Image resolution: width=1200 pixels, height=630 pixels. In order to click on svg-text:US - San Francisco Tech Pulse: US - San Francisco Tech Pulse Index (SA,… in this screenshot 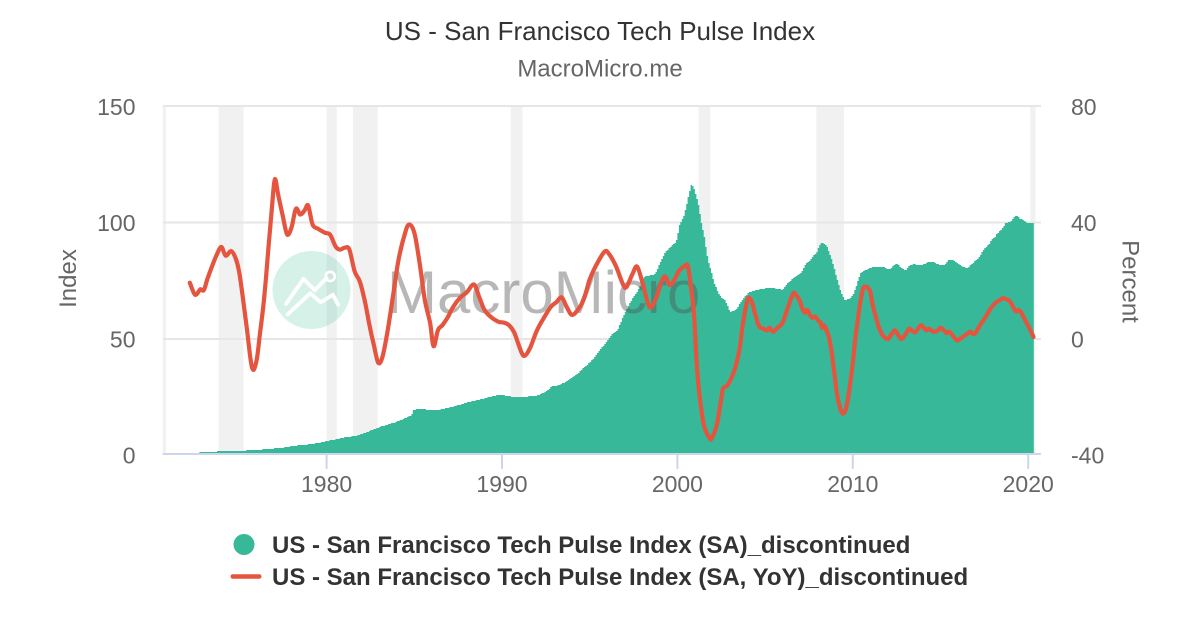, I will do `click(620, 577)`.